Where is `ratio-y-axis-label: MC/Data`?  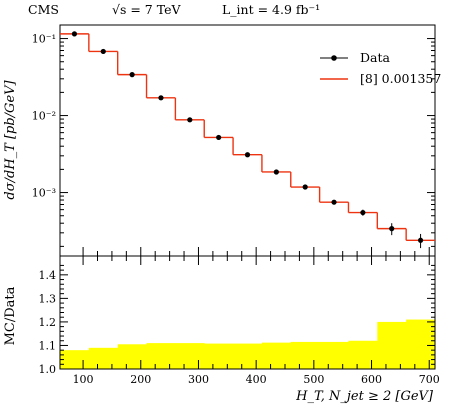
ratio-y-axis-label: MC/Data is located at coordinates (10, 315).